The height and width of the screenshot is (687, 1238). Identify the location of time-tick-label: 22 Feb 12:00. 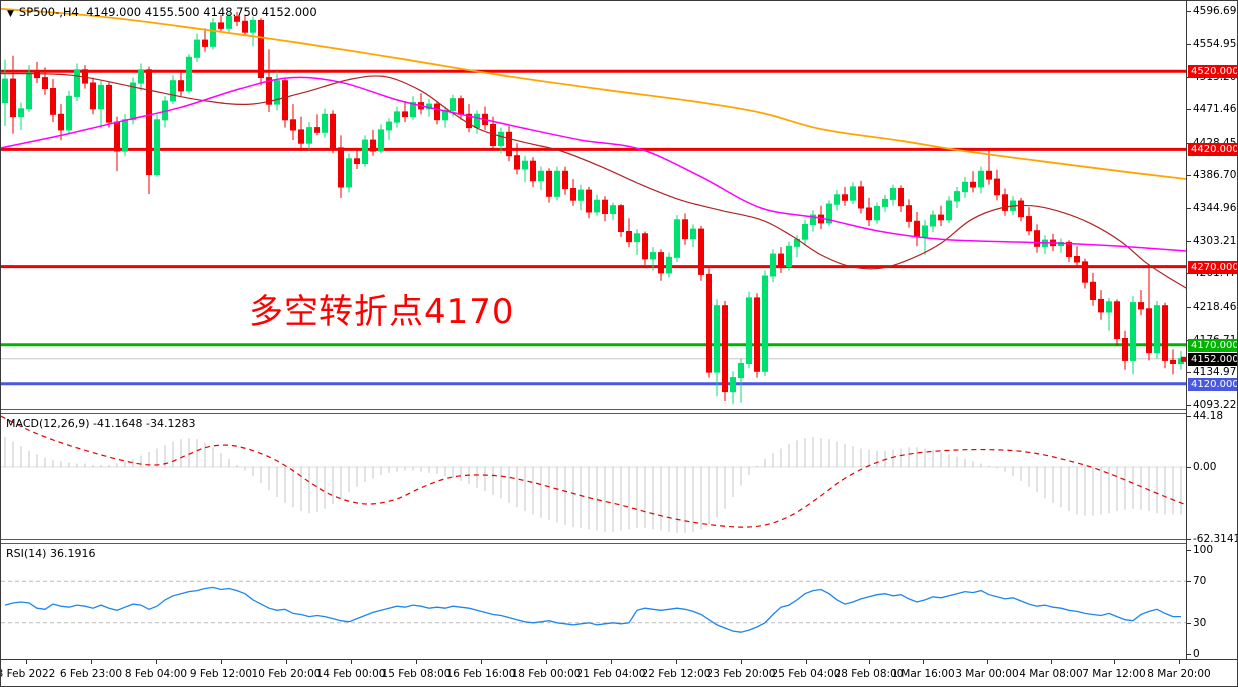
(676, 674).